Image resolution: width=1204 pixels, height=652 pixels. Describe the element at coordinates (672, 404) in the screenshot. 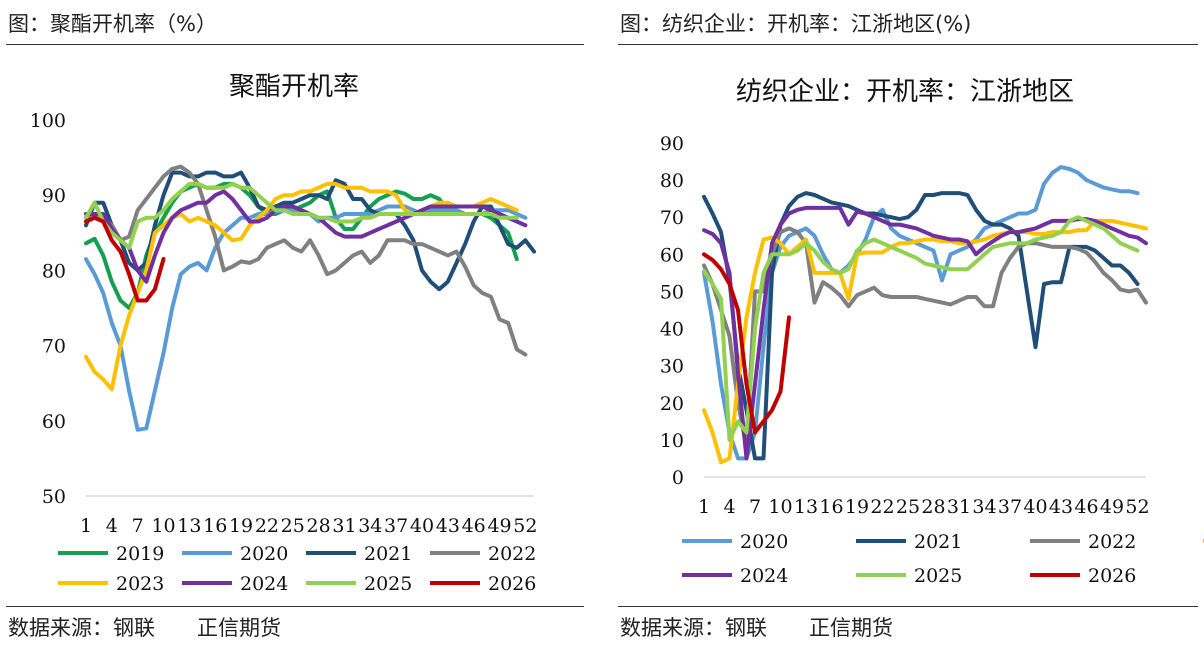

I see `y-tick-label: 20` at that location.